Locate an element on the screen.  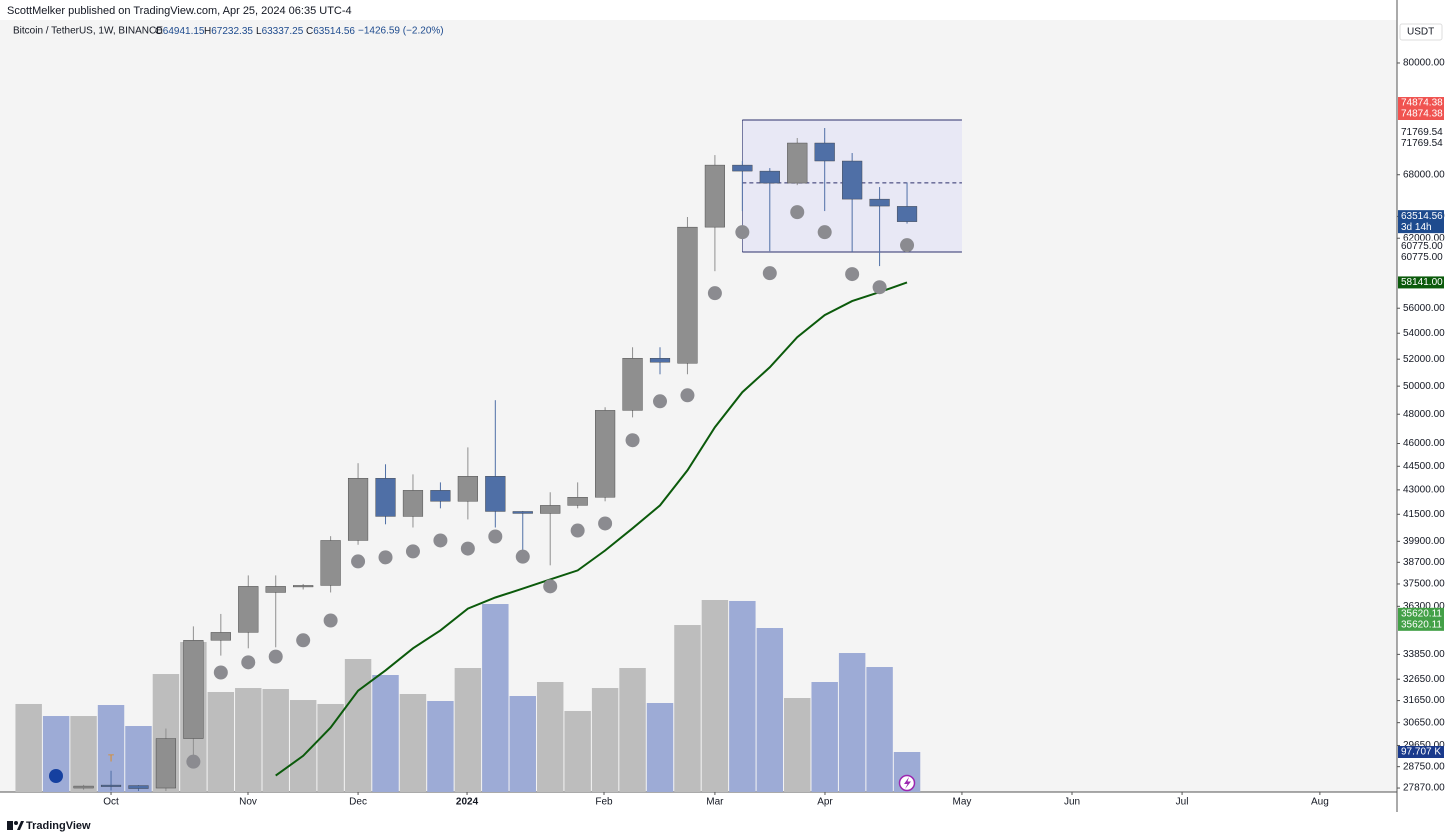
x-tick-label: 2024 is located at coordinates (467, 802).